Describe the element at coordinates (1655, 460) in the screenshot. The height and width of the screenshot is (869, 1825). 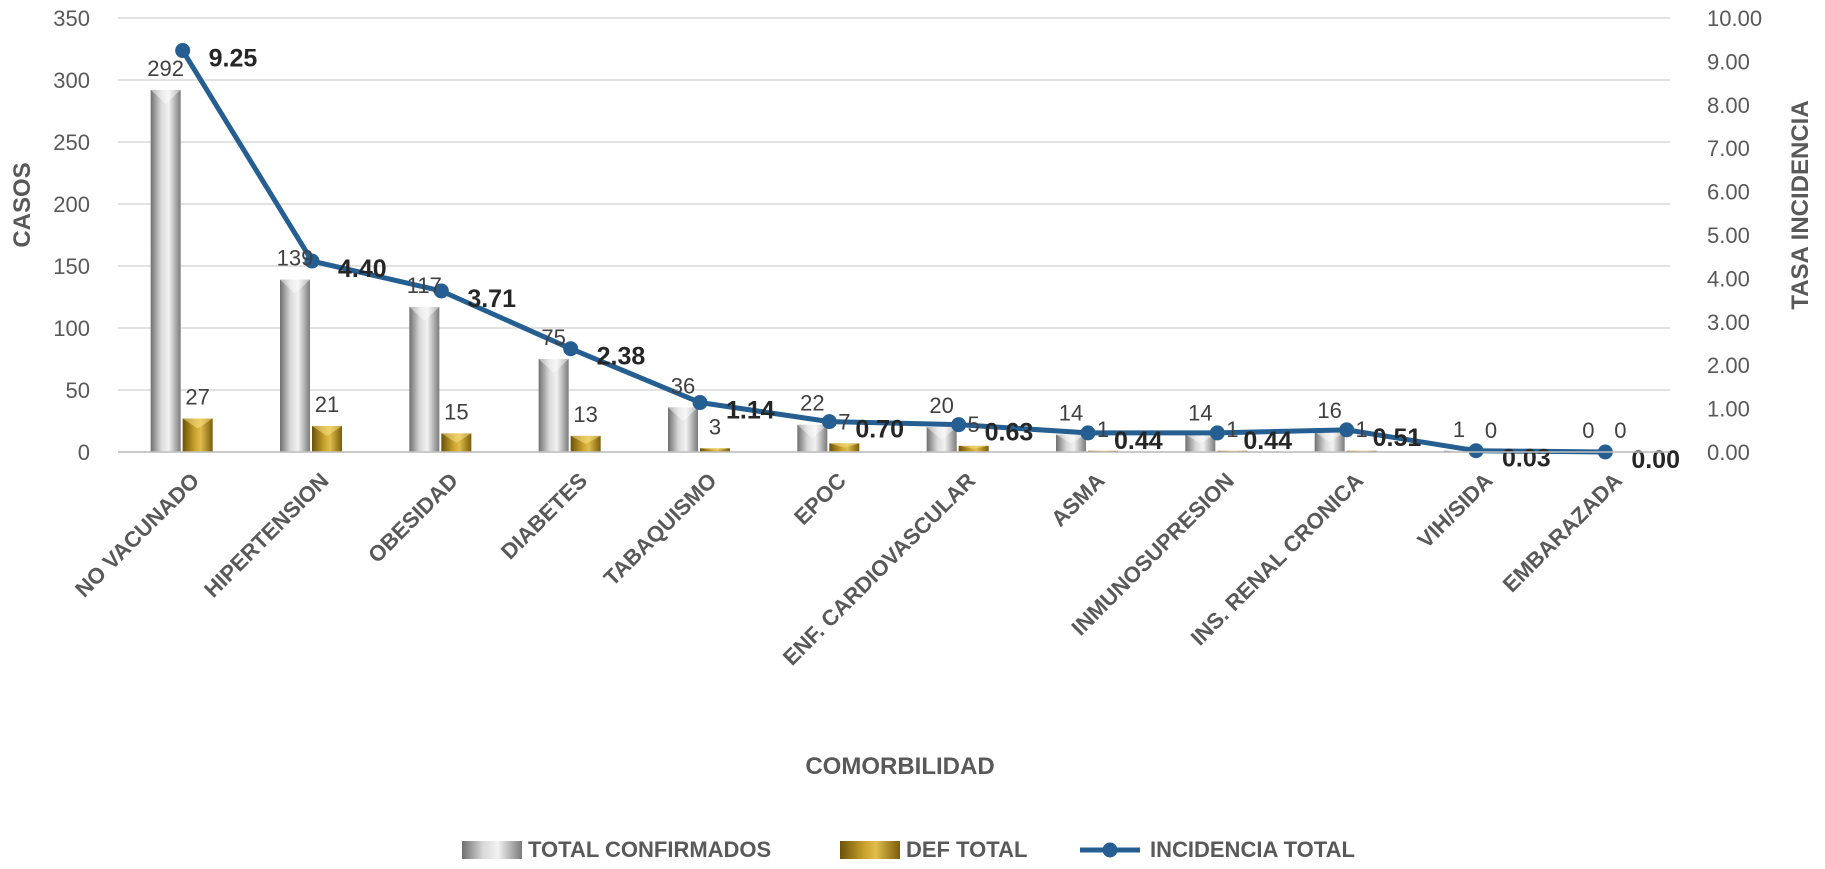
I see `incidence-label: 0.00` at that location.